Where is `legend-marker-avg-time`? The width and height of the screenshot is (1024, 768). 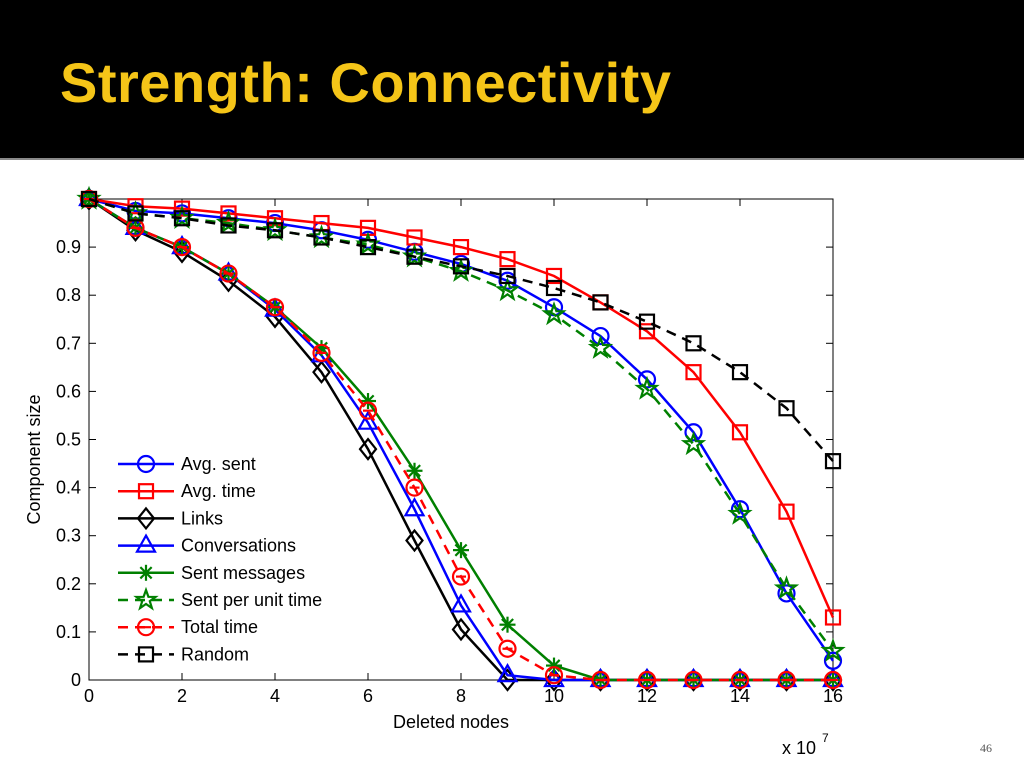
legend-marker-avg-time is located at coordinates (146, 491).